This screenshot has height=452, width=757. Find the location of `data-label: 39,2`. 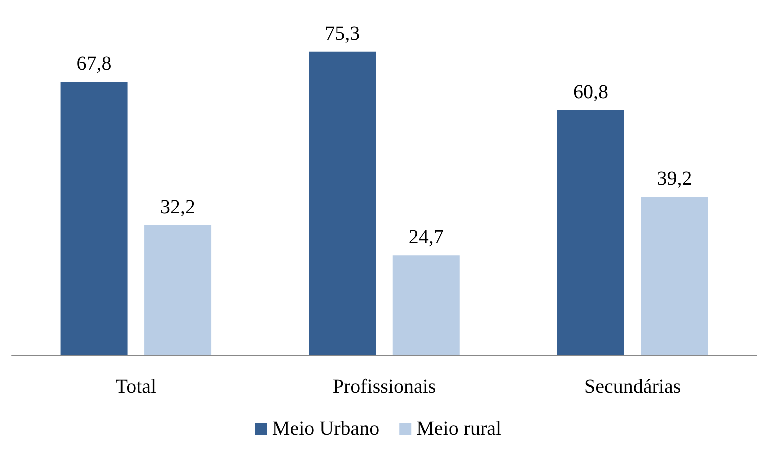

data-label: 39,2 is located at coordinates (674, 179).